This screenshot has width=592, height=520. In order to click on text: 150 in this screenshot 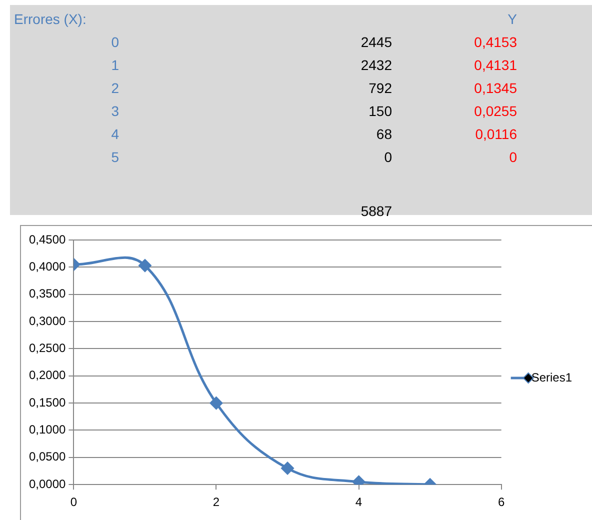, I will do `click(380, 111)`.